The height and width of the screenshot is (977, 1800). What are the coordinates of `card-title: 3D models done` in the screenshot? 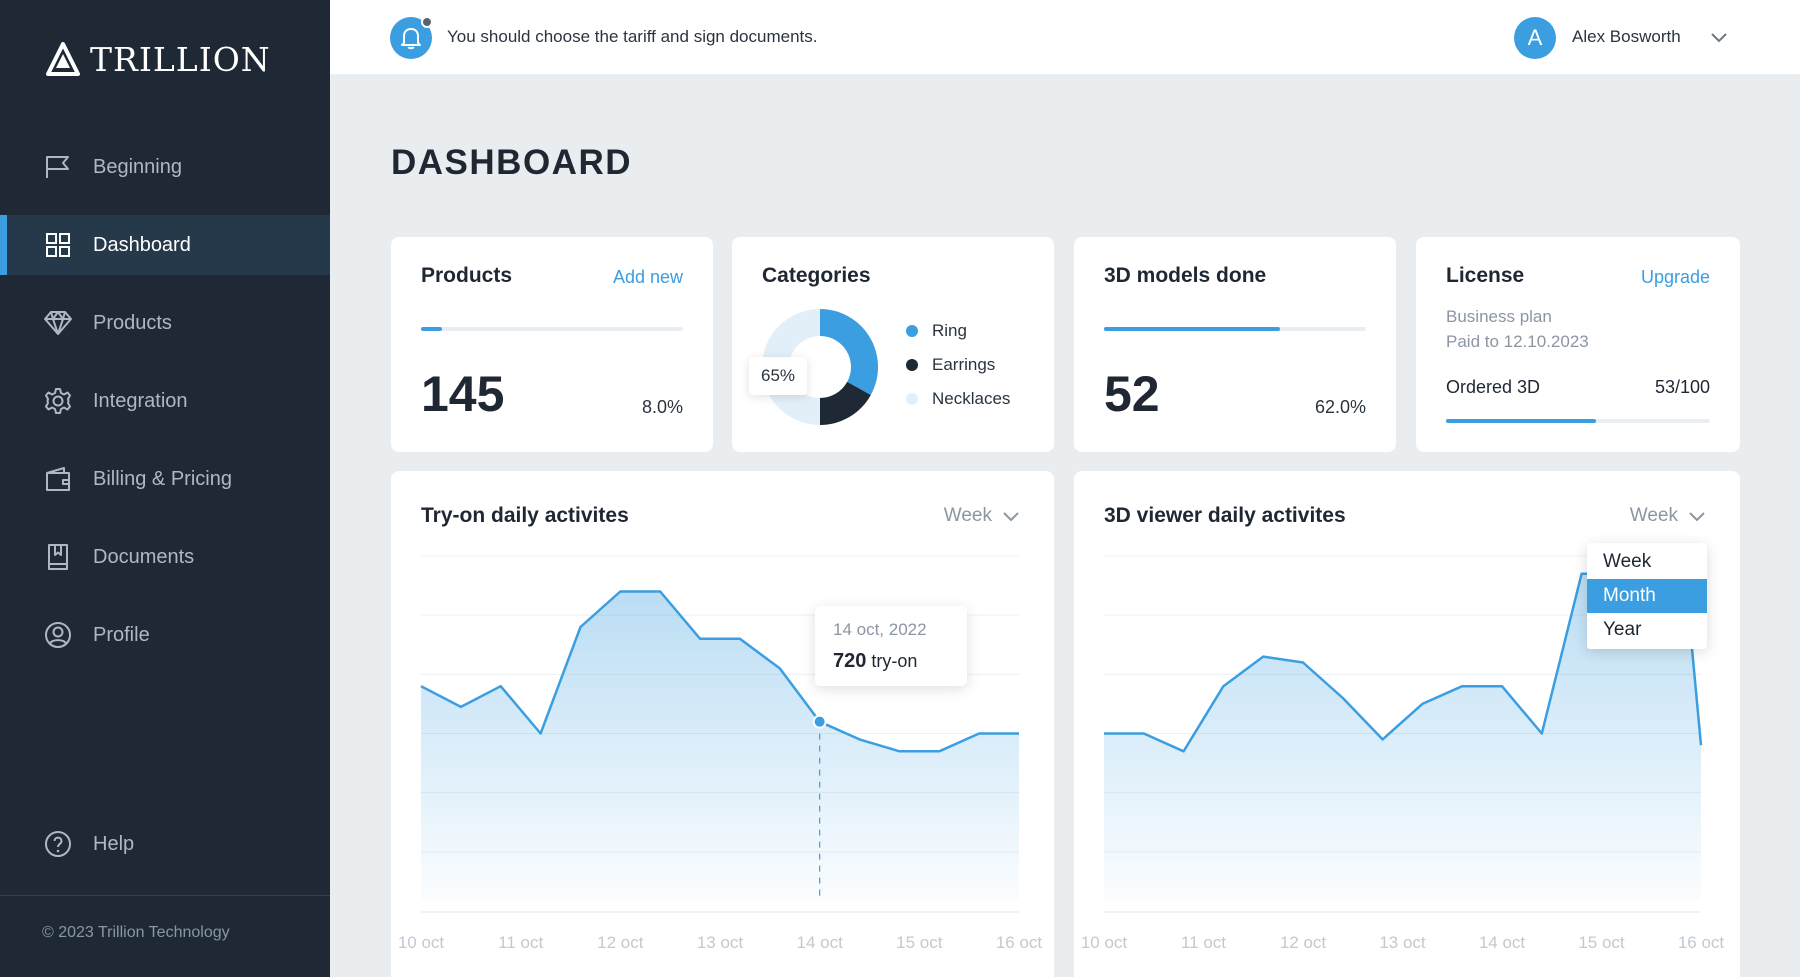 It's located at (1185, 275).